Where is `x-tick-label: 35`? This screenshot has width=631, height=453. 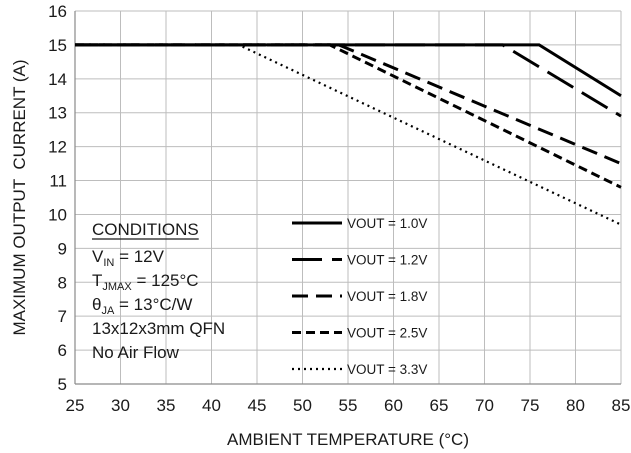 x-tick-label: 35 is located at coordinates (166, 405).